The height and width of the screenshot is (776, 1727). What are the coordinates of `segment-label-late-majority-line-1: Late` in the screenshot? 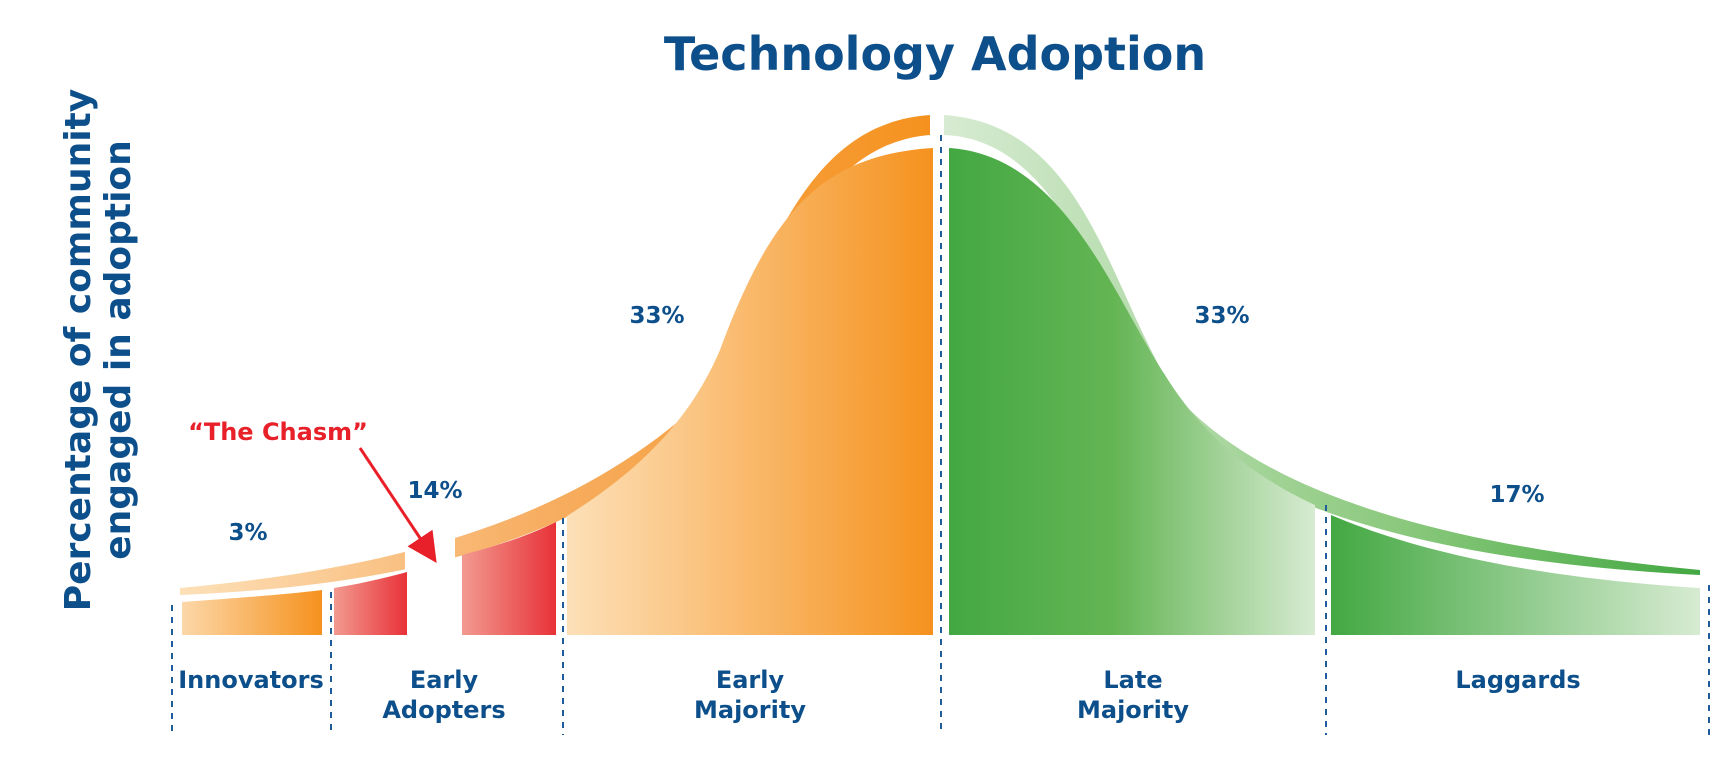 It's located at (1132, 680).